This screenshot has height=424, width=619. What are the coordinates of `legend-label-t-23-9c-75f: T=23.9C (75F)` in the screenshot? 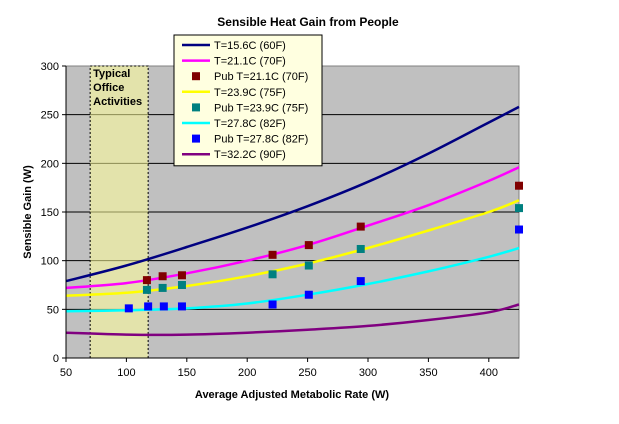 It's located at (250, 93).